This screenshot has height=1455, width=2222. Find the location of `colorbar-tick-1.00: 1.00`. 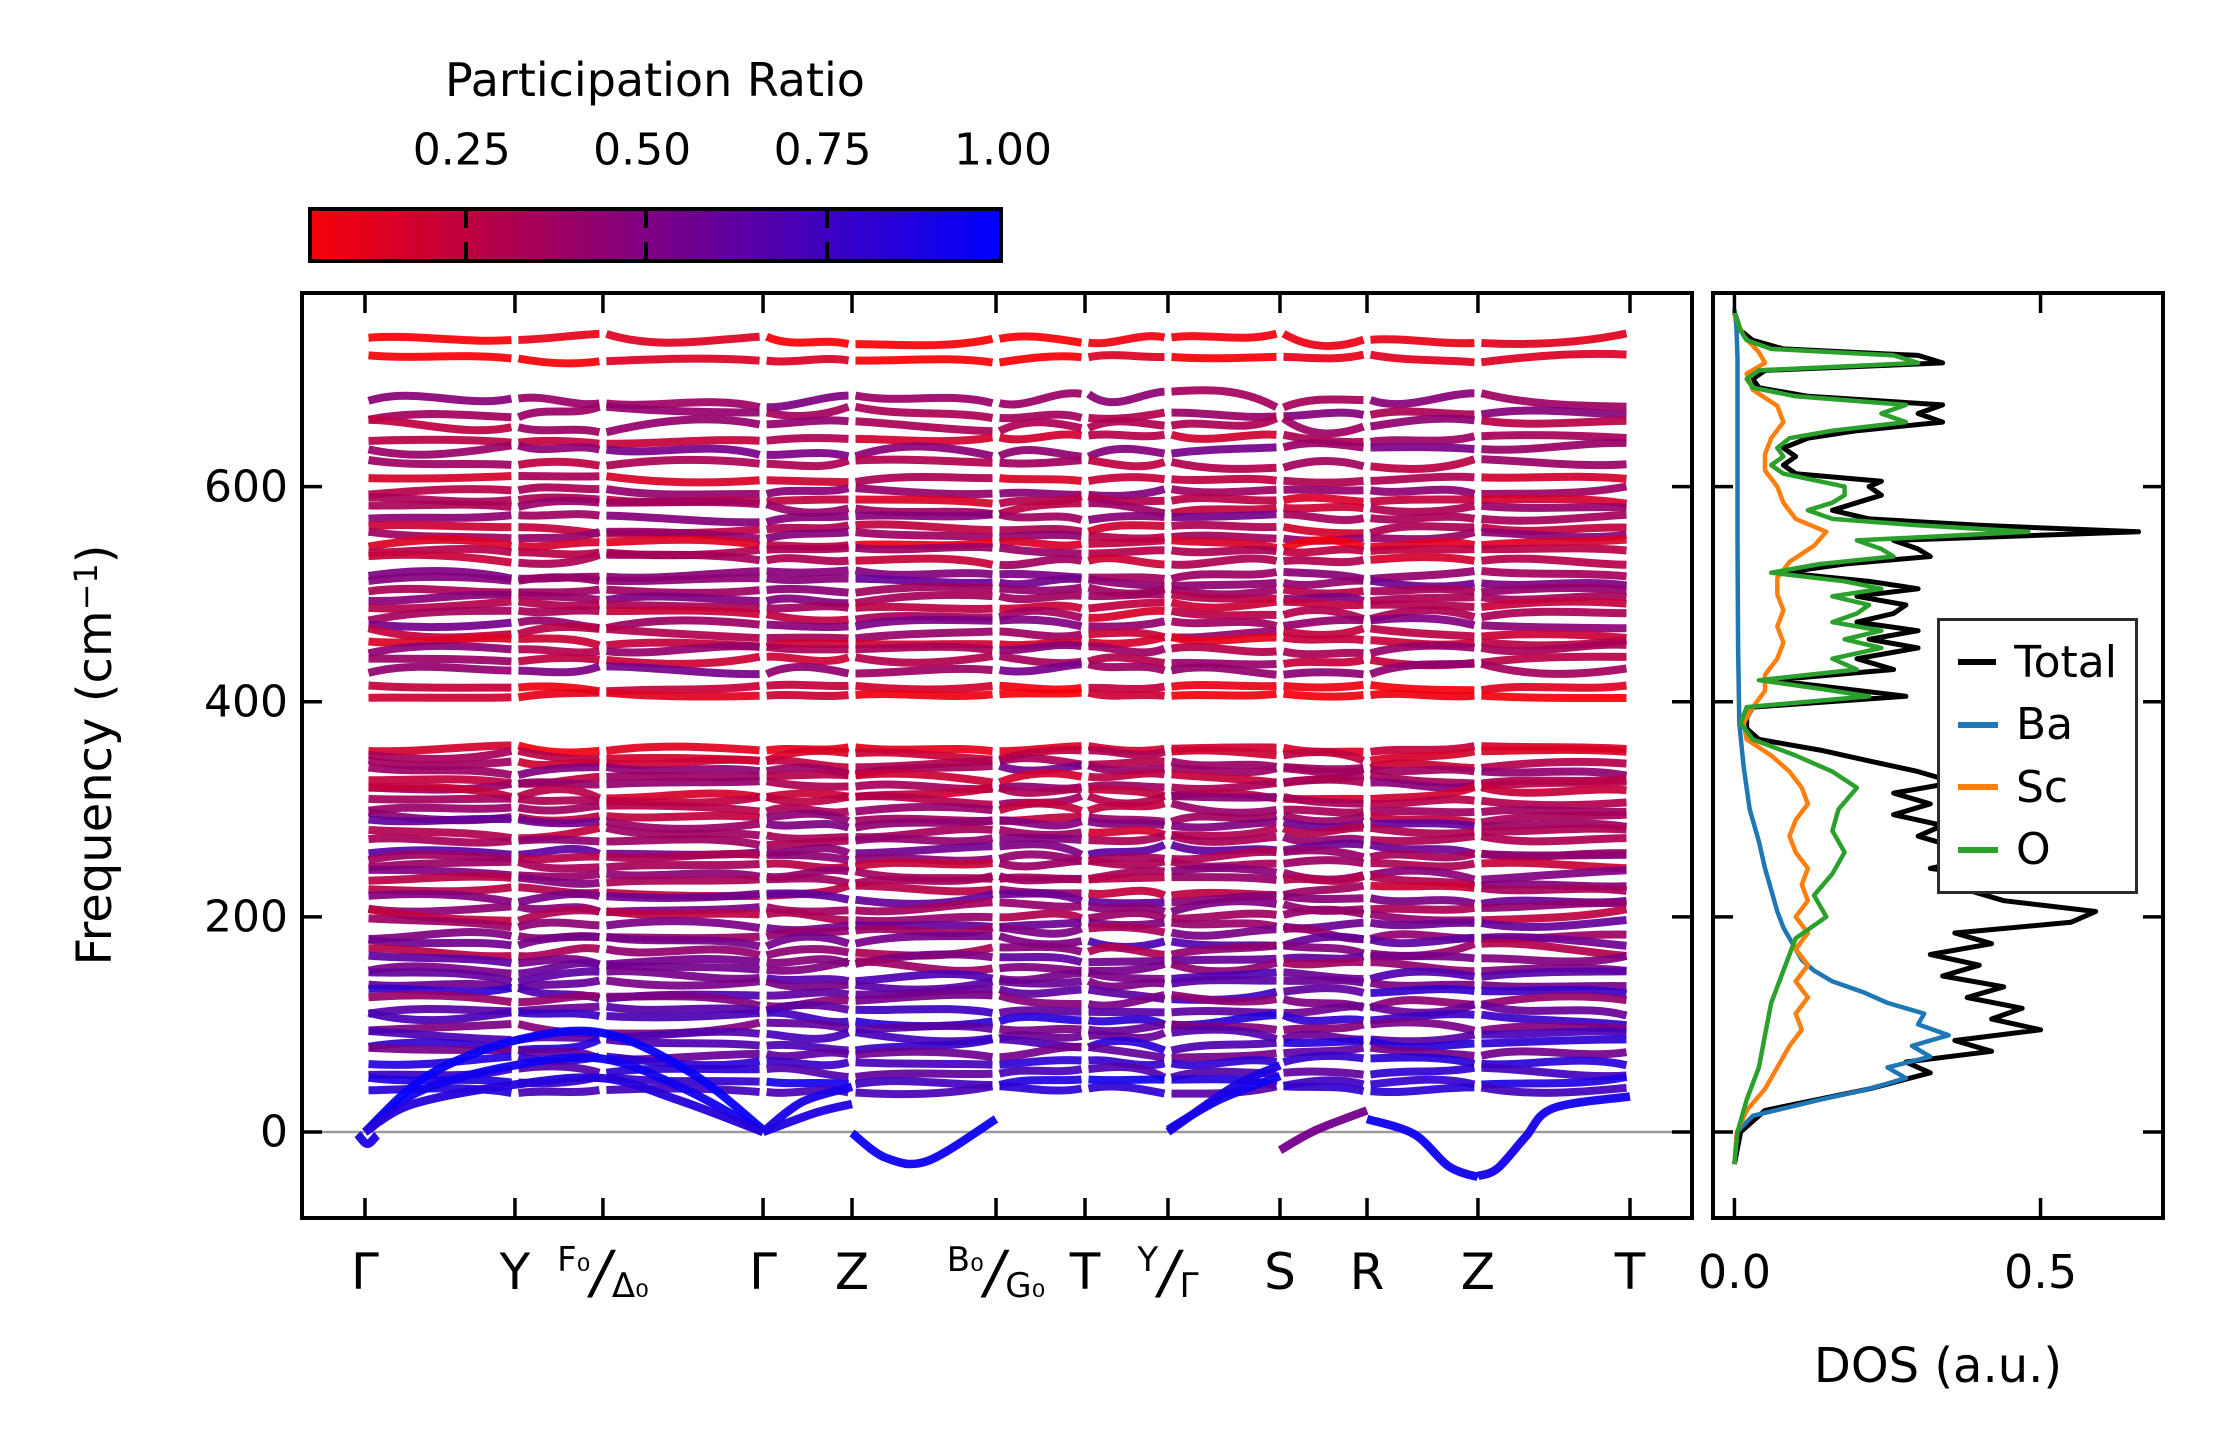

colorbar-tick-1.00: 1.00 is located at coordinates (1003, 150).